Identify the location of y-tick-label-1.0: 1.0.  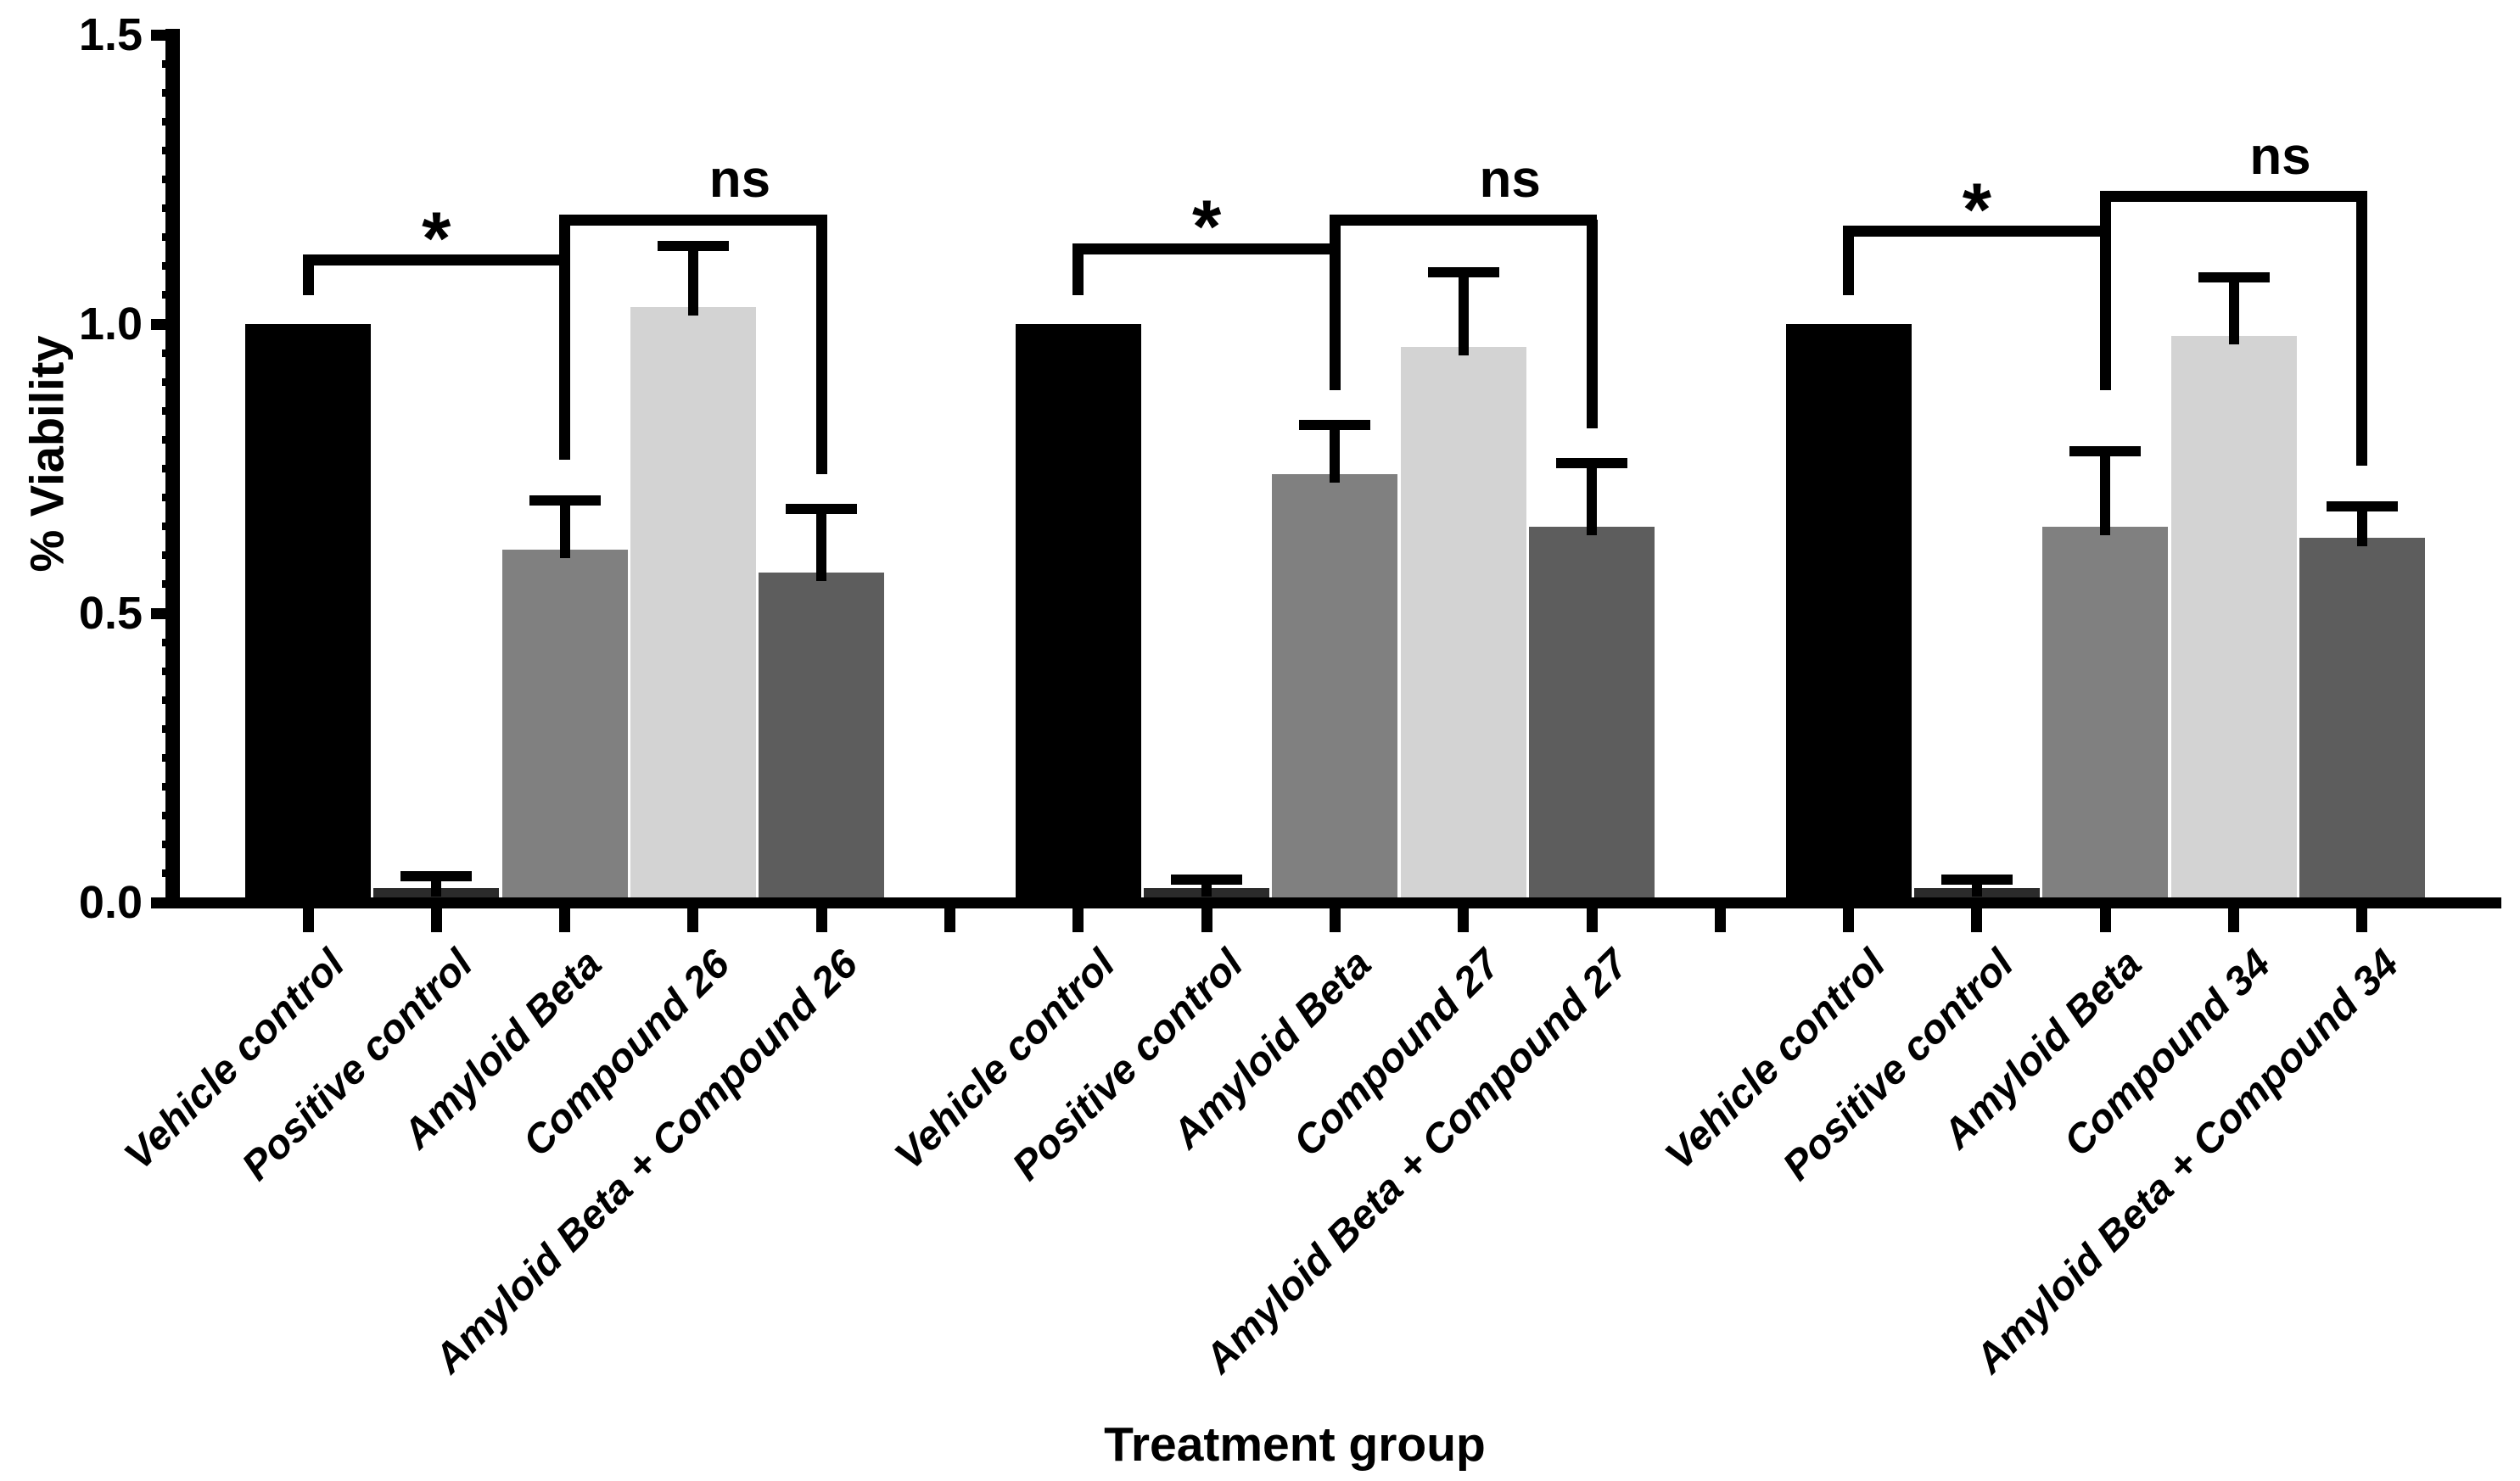
(110, 324).